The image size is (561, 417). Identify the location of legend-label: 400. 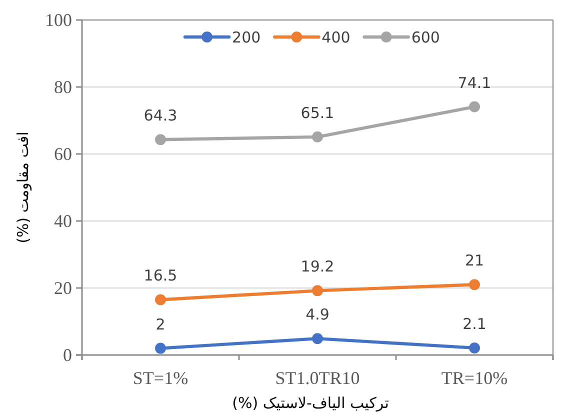
(336, 37).